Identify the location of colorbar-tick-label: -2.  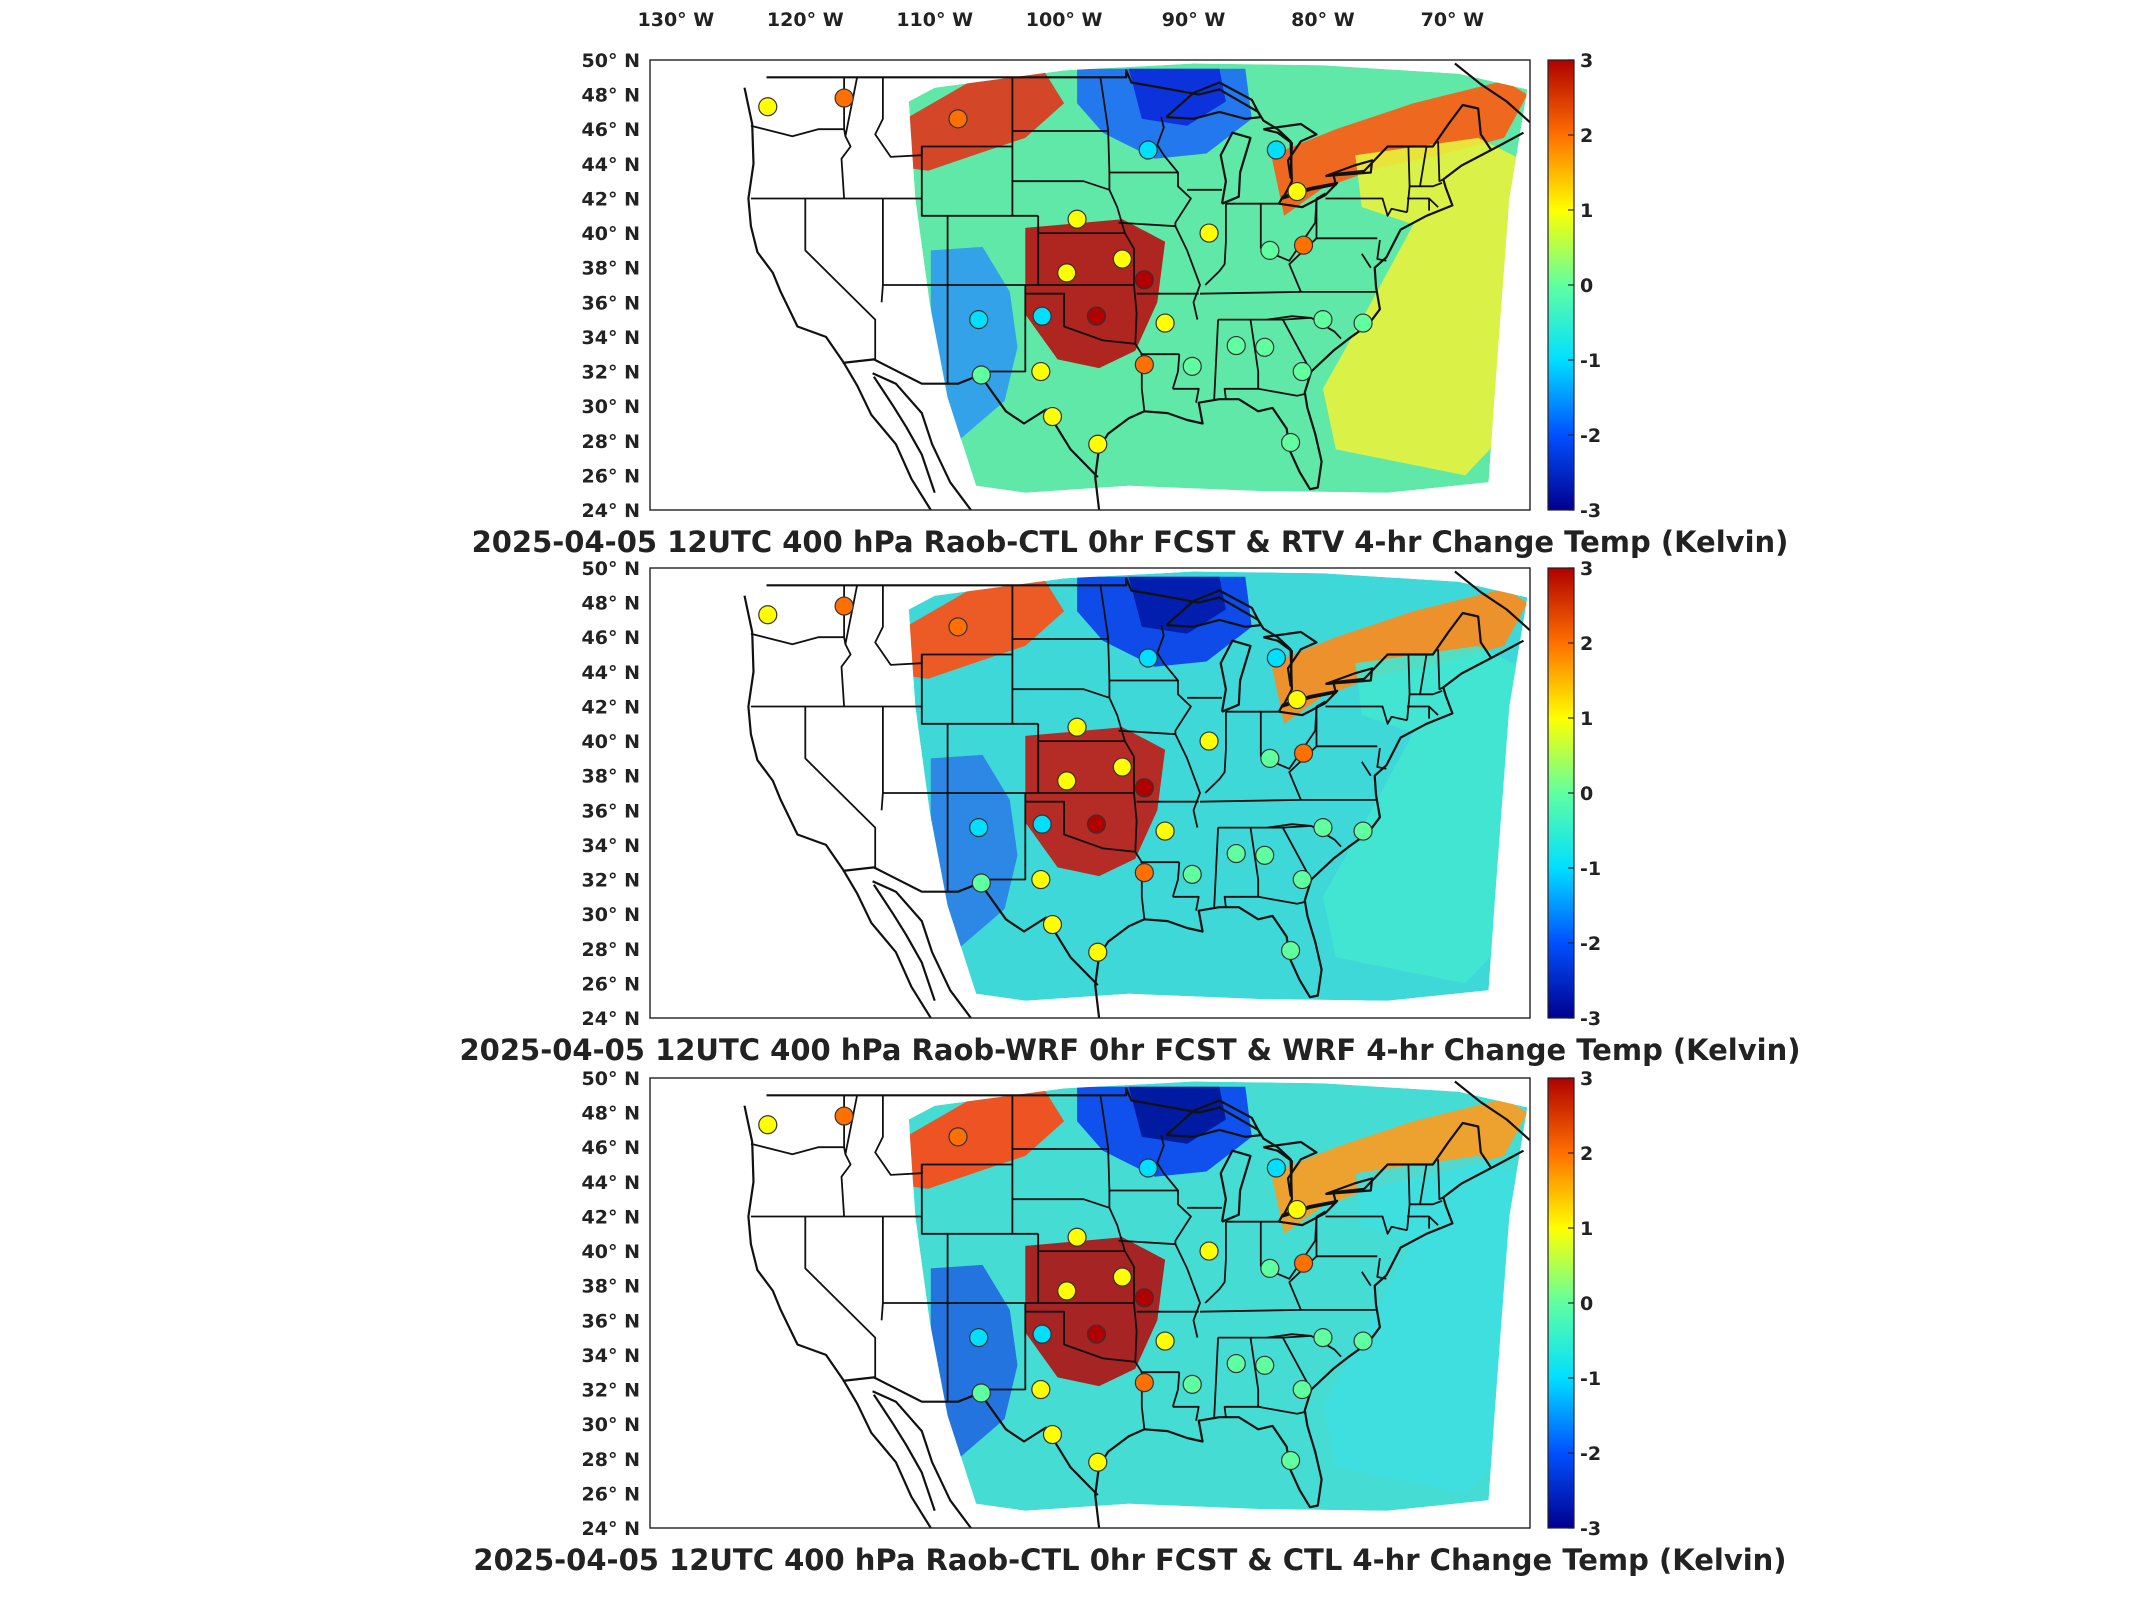
(1590, 944).